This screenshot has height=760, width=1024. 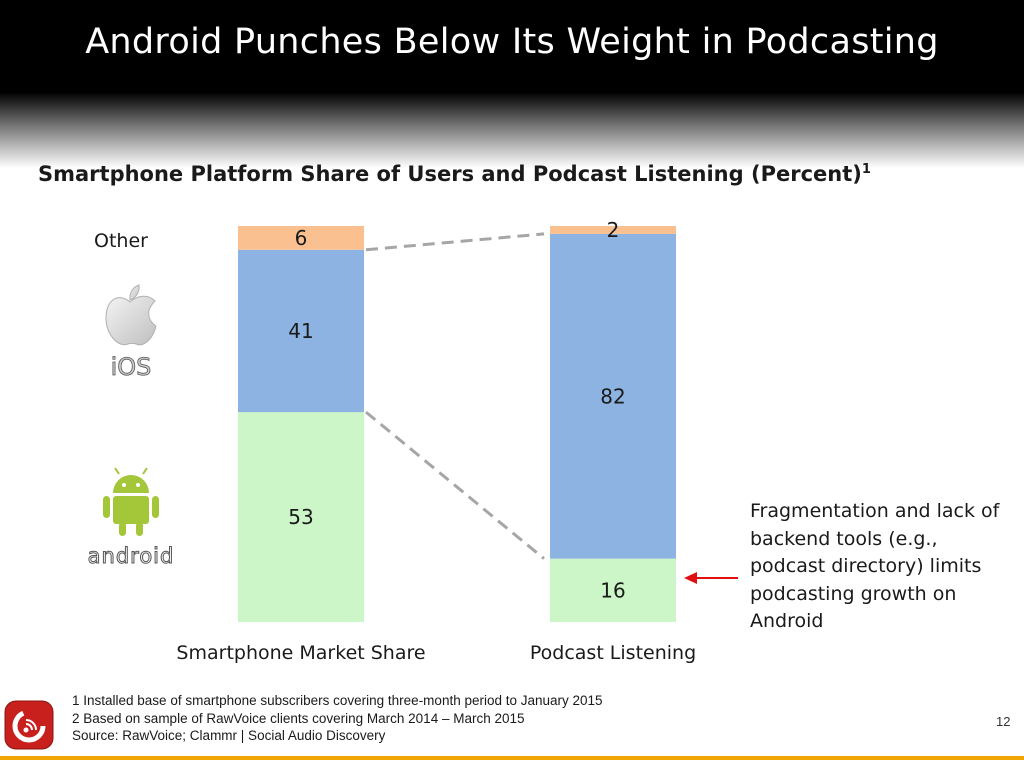 What do you see at coordinates (121, 241) in the screenshot?
I see `other-platform-label: Other` at bounding box center [121, 241].